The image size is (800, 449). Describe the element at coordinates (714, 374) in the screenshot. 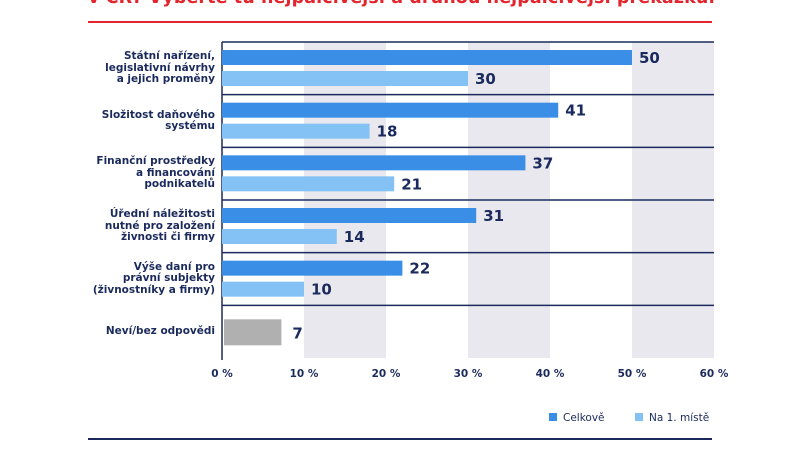

I see `x-tick-label: 60 %` at that location.